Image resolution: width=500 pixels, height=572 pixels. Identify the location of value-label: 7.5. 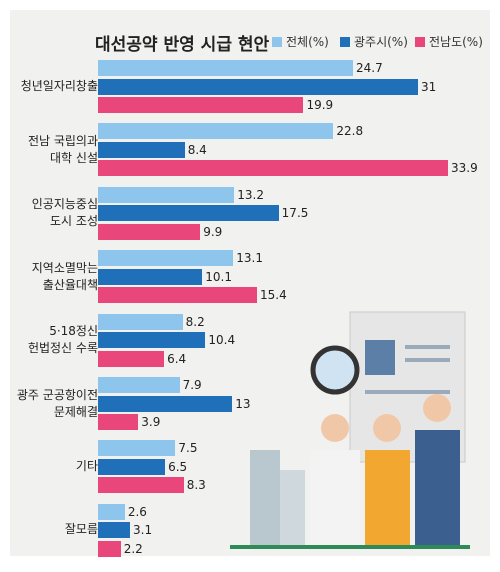
(188, 448).